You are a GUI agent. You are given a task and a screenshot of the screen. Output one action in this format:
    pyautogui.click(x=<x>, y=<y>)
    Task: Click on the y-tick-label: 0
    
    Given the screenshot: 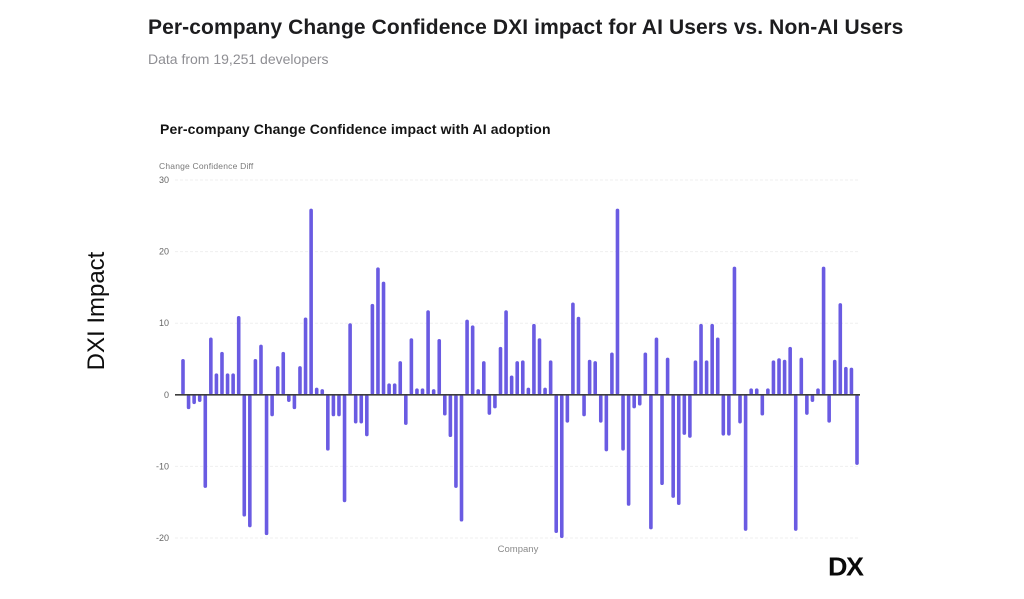 What is the action you would take?
    pyautogui.click(x=166, y=395)
    